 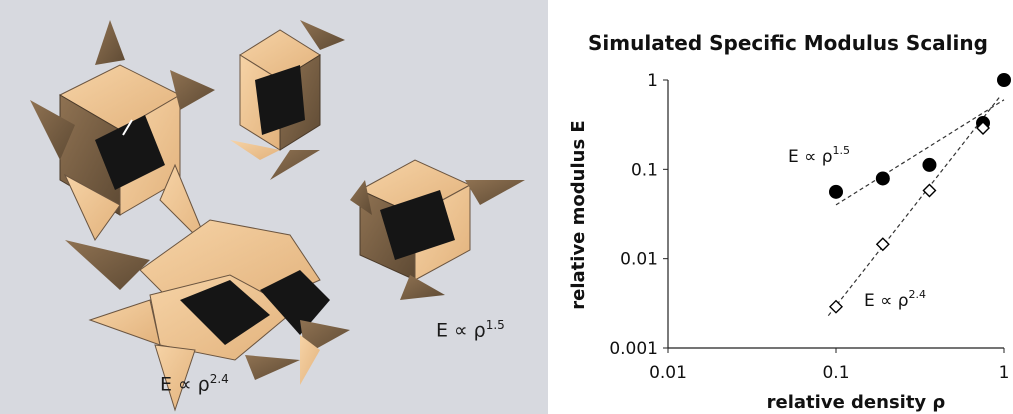 I want to click on y-tick-label: 0.1, so click(x=644, y=170).